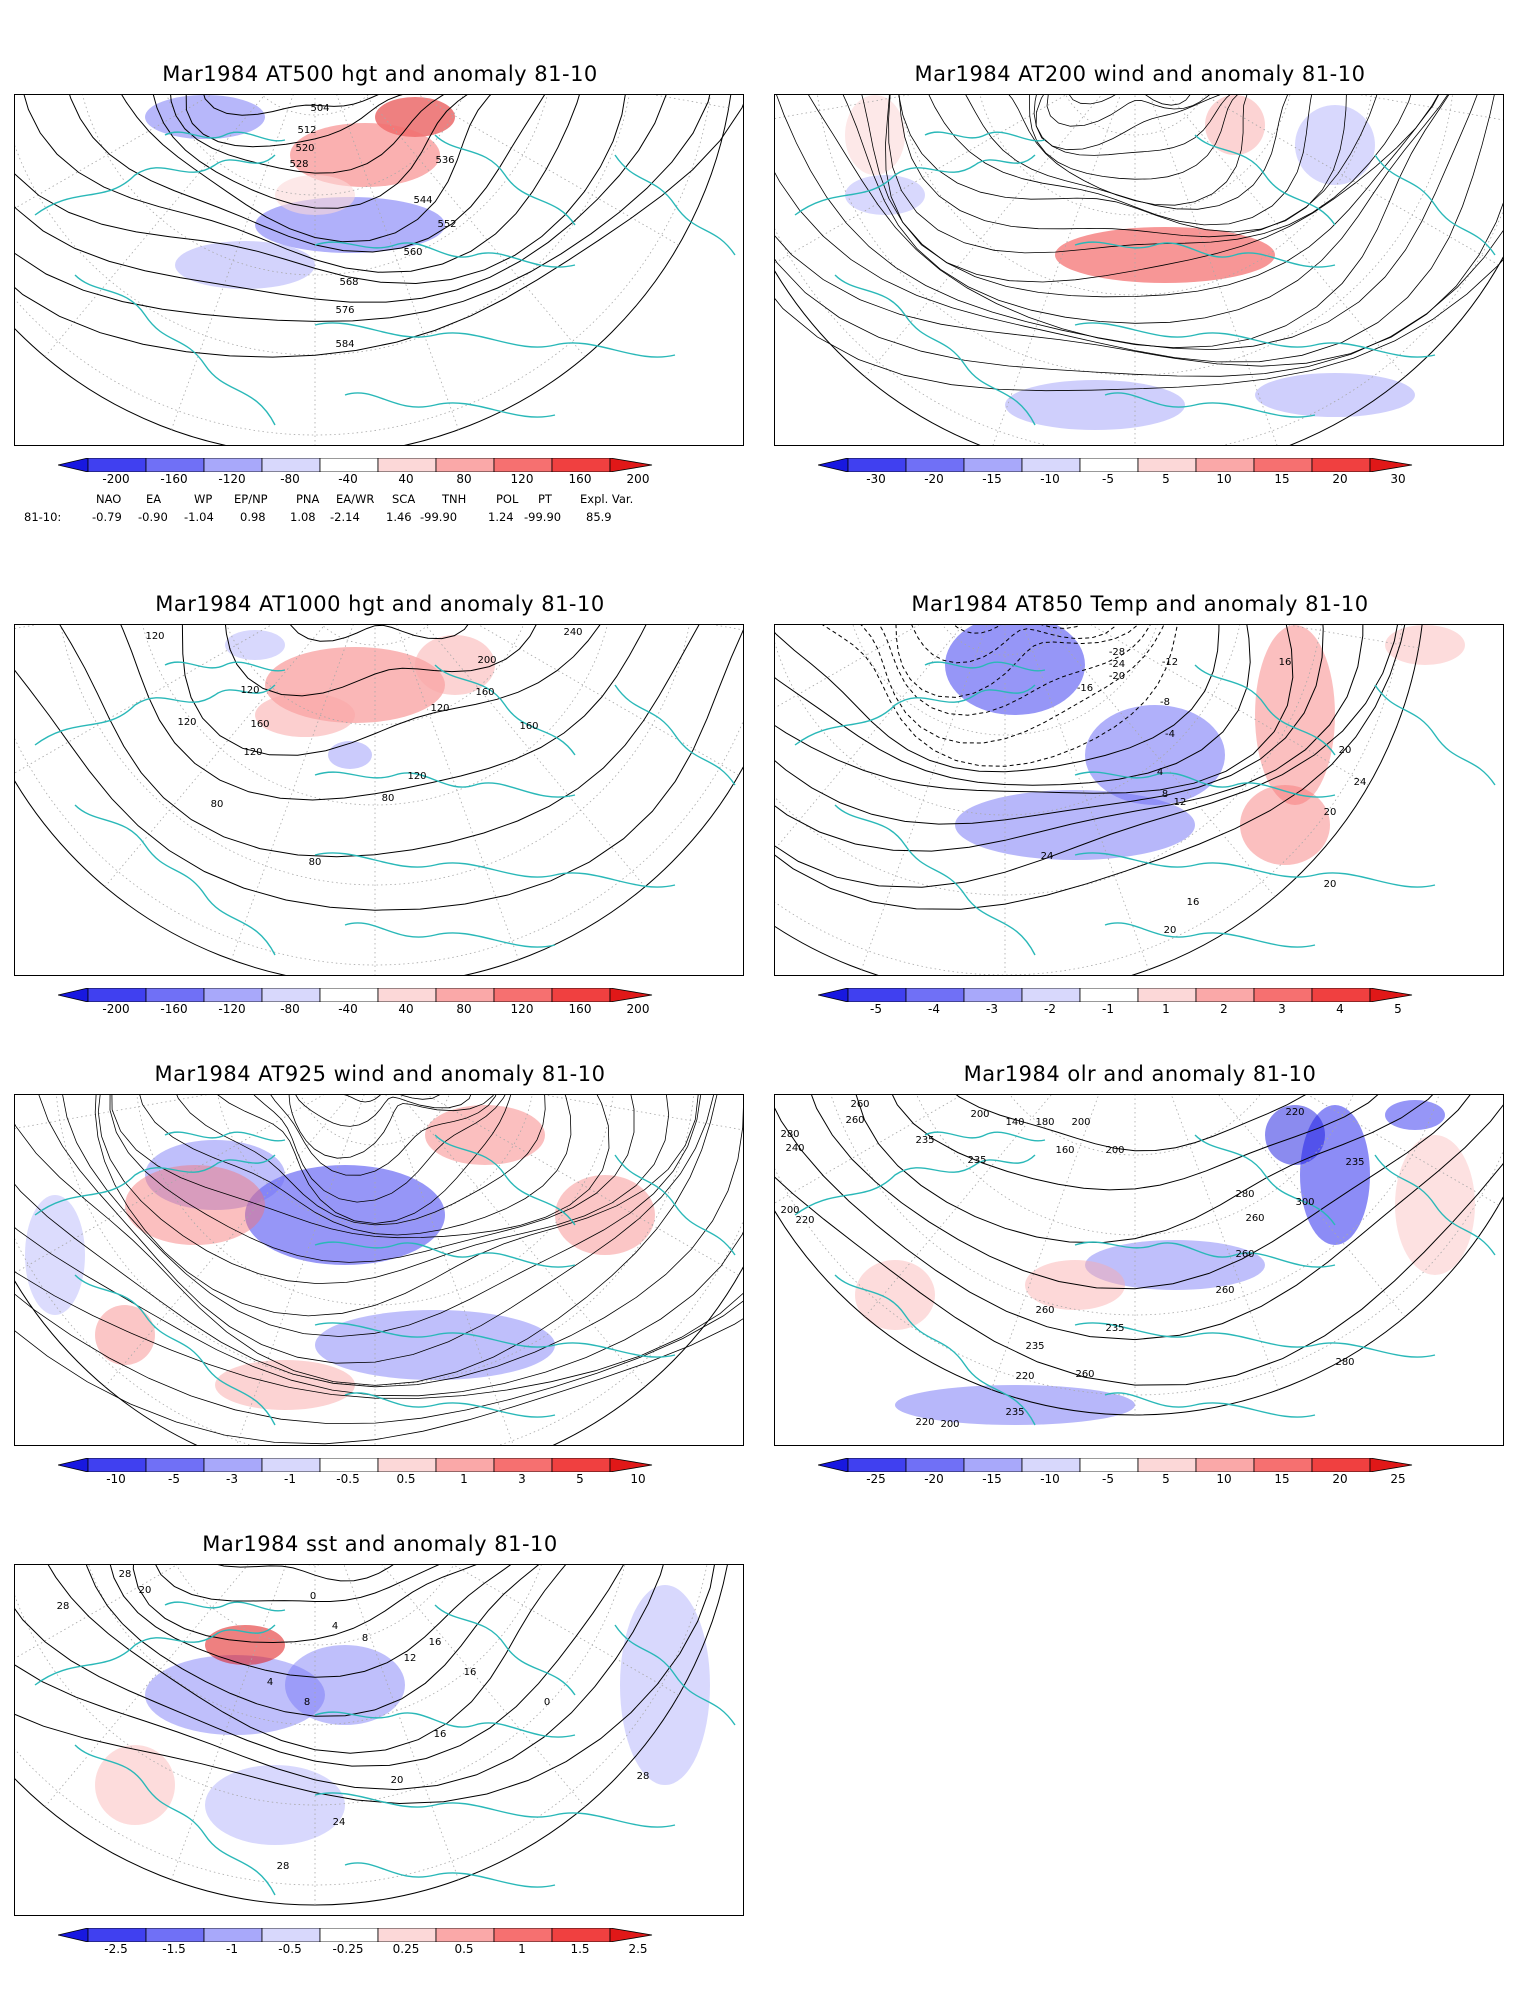  Describe the element at coordinates (833, 995) in the screenshot. I see `colorbar-left-arrow` at that location.